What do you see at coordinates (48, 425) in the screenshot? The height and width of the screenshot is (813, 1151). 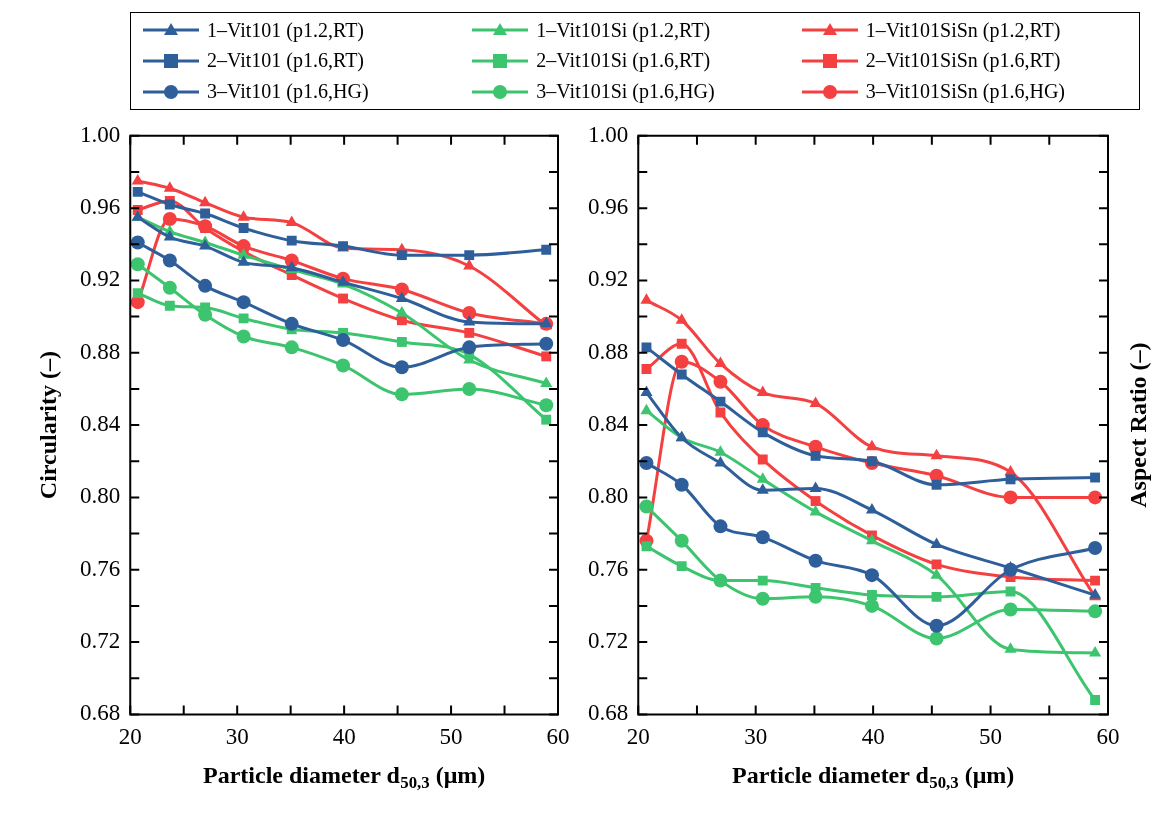 I see `y-axis-title: Circularity (–)` at bounding box center [48, 425].